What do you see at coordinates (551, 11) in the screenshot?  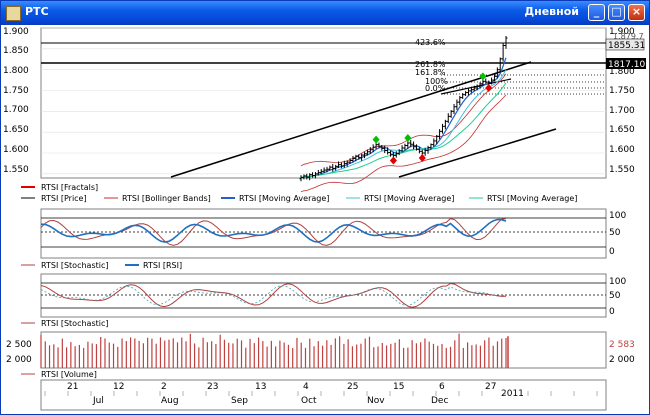 I see `timeframe-label: Дневной` at bounding box center [551, 11].